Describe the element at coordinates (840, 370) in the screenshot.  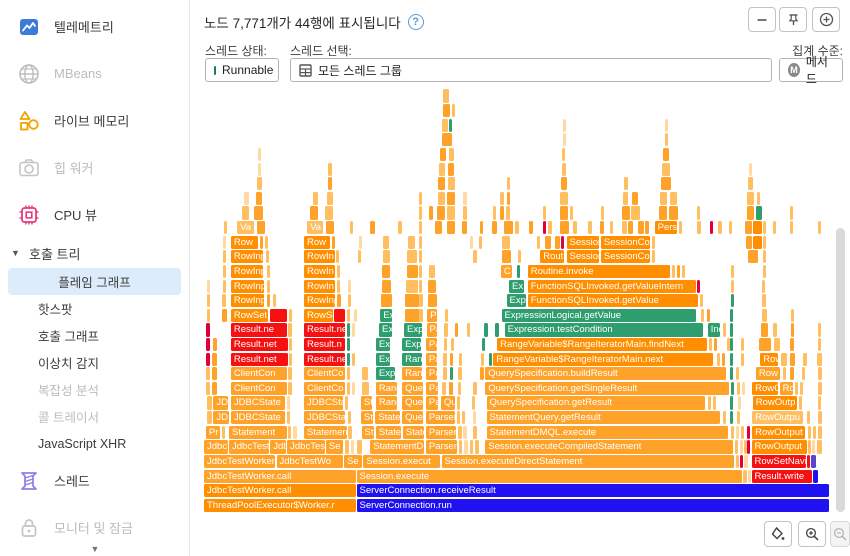
I see `vertical-scrollbar-thumb` at that location.